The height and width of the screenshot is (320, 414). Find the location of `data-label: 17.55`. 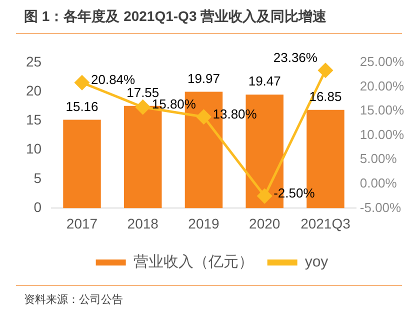

data-label: 17.55 is located at coordinates (143, 92).